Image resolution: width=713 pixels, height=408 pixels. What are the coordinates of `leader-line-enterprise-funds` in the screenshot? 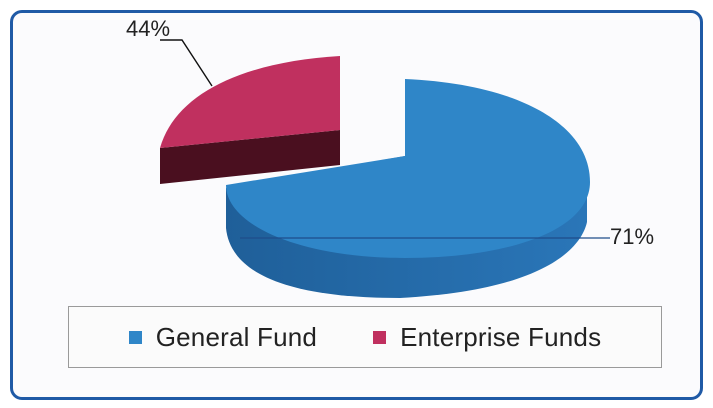 It's located at (186, 63).